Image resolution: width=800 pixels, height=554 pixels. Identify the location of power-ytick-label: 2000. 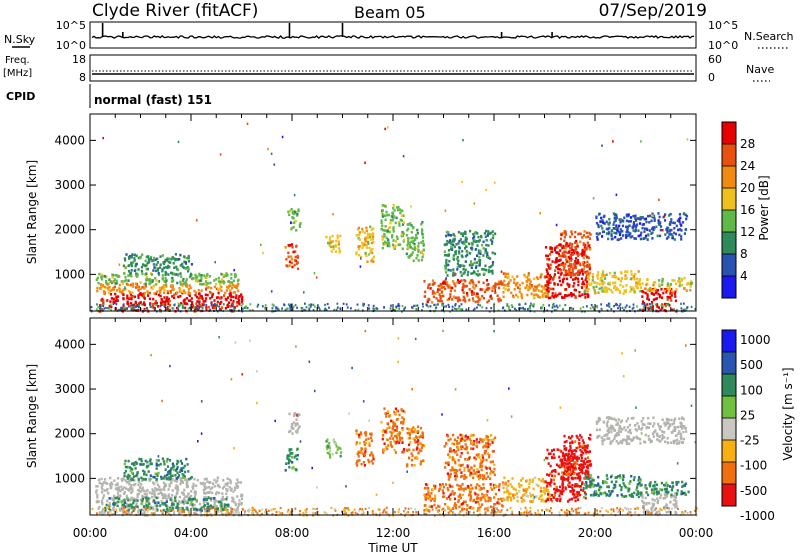
(69, 230).